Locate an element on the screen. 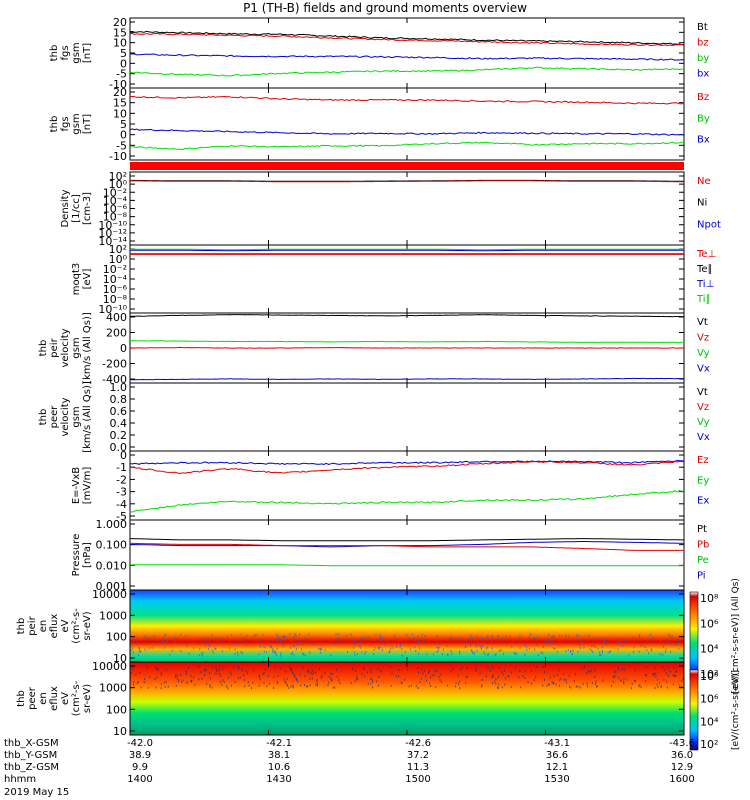 Image resolution: width=750 pixels, height=800 pixels. ephemeris-value: 10.6 is located at coordinates (279, 767).